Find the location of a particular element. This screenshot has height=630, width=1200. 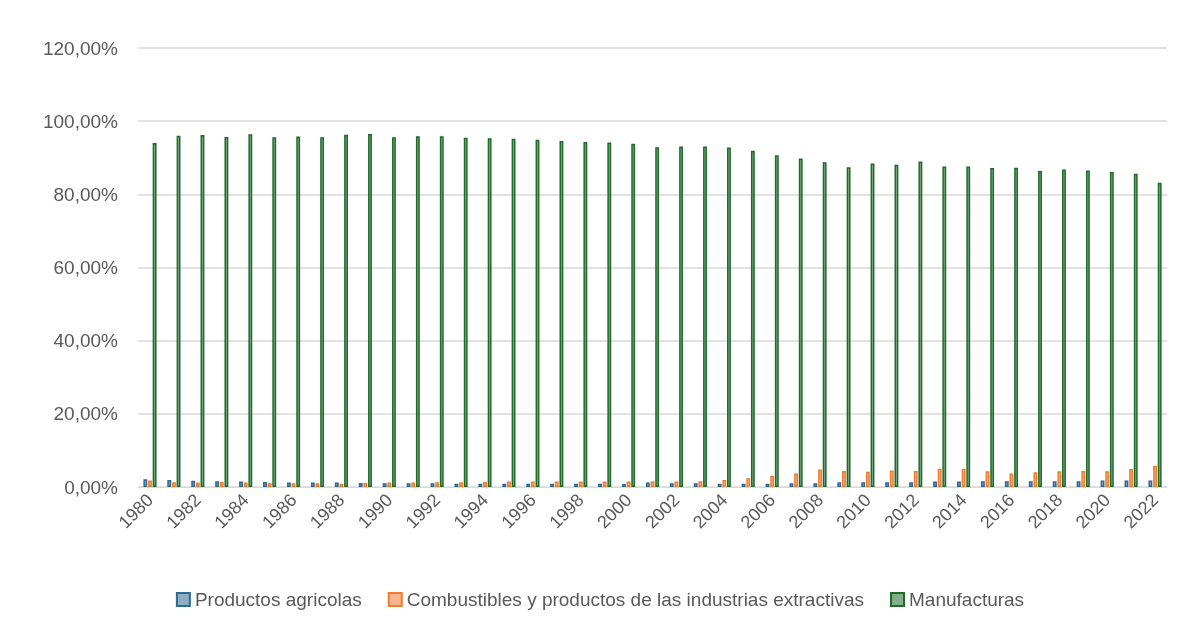

y-tick-label: 80,00% is located at coordinates (86, 194).